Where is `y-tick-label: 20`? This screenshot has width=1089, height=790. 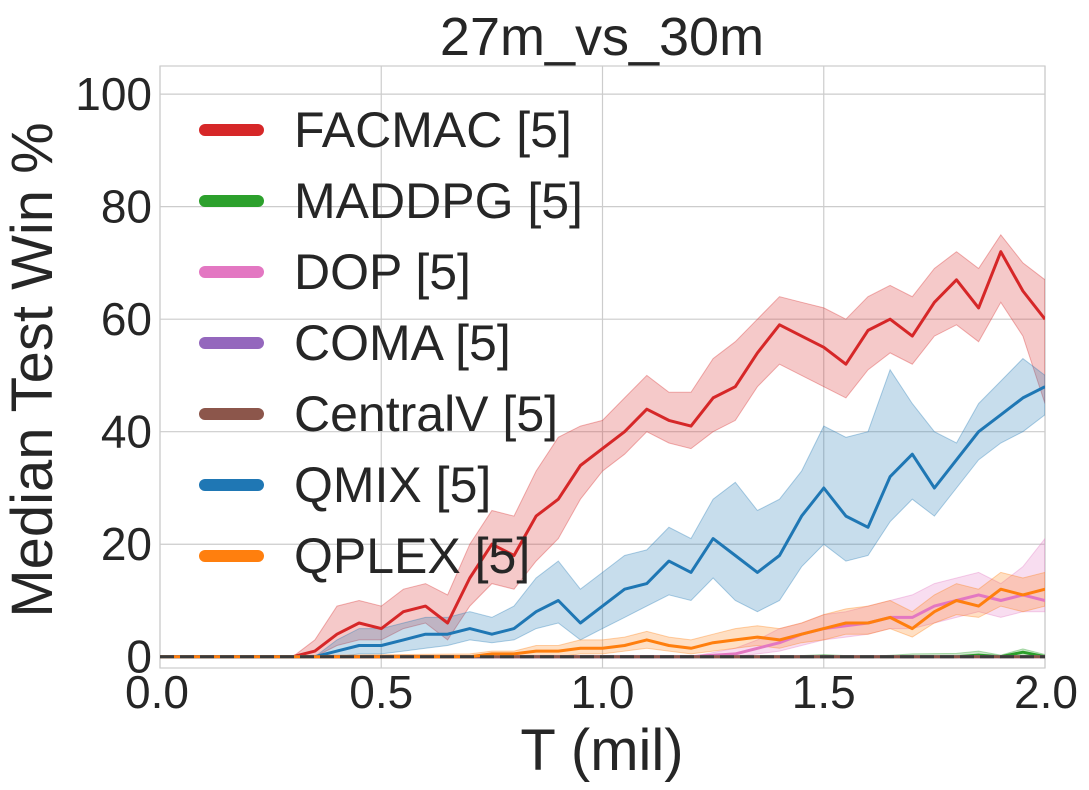
y-tick-label: 20 is located at coordinates (126, 544).